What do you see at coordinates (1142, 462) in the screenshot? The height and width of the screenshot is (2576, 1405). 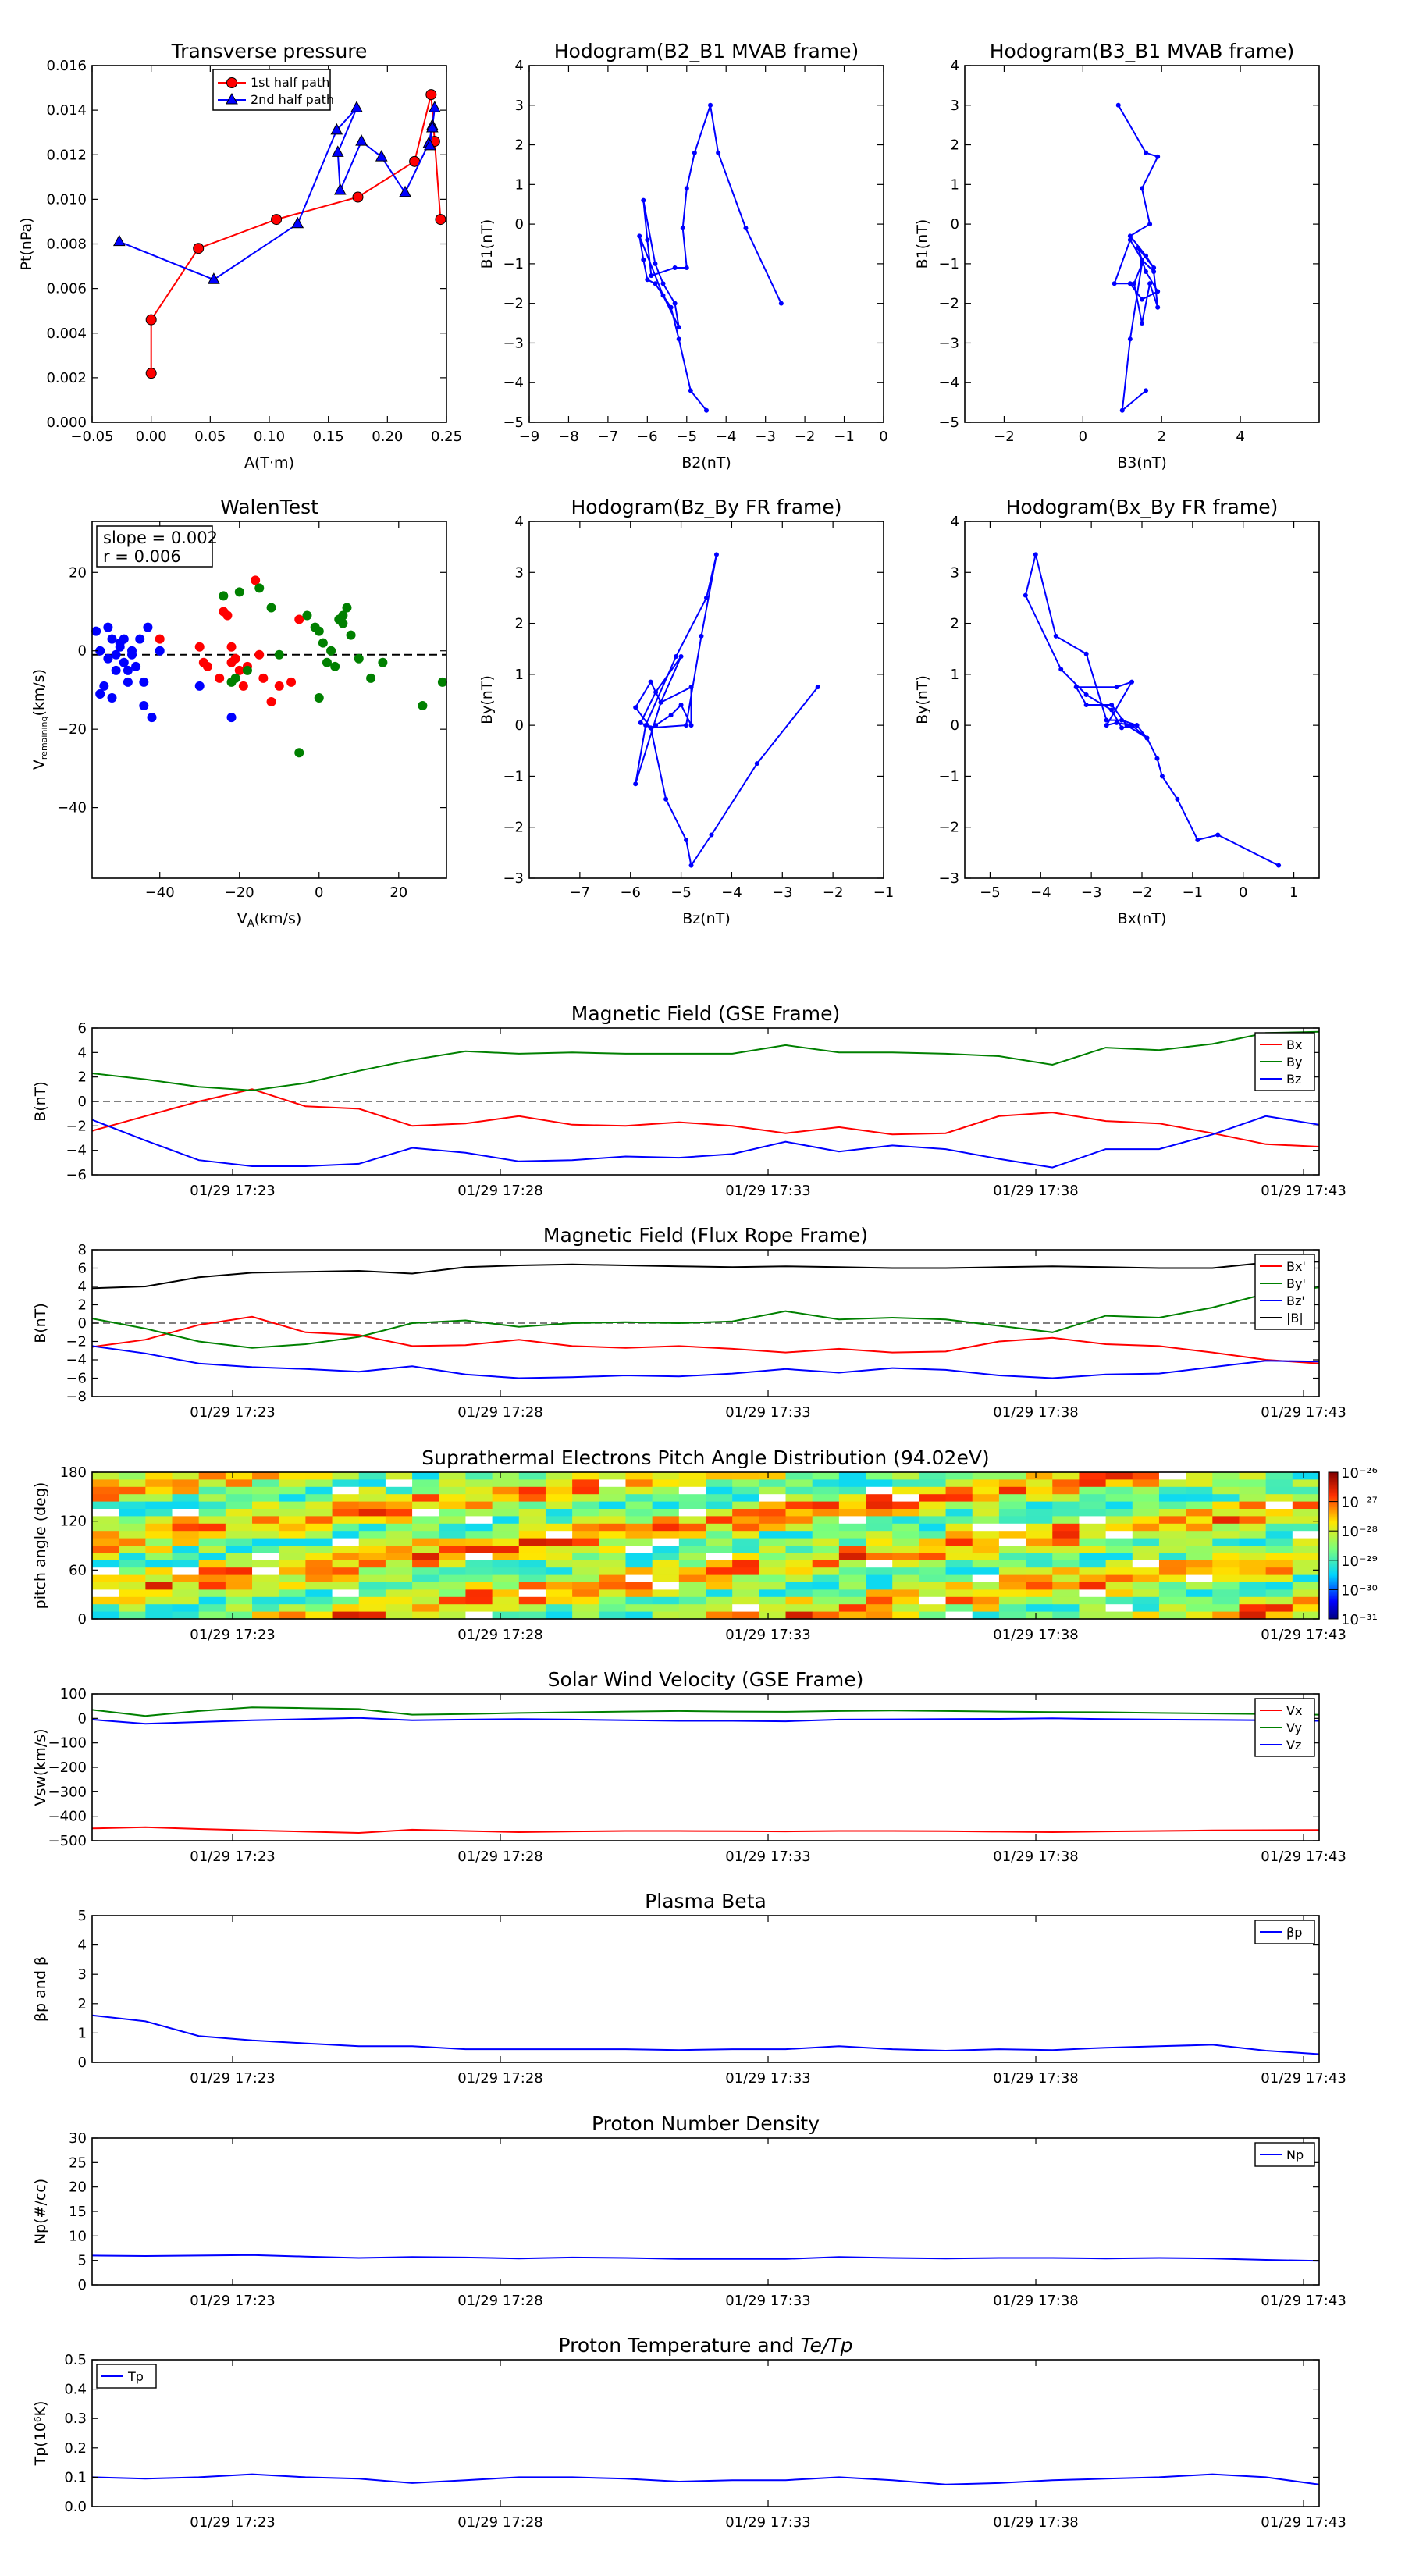 I see `x-axis-label: B3(nT)` at bounding box center [1142, 462].